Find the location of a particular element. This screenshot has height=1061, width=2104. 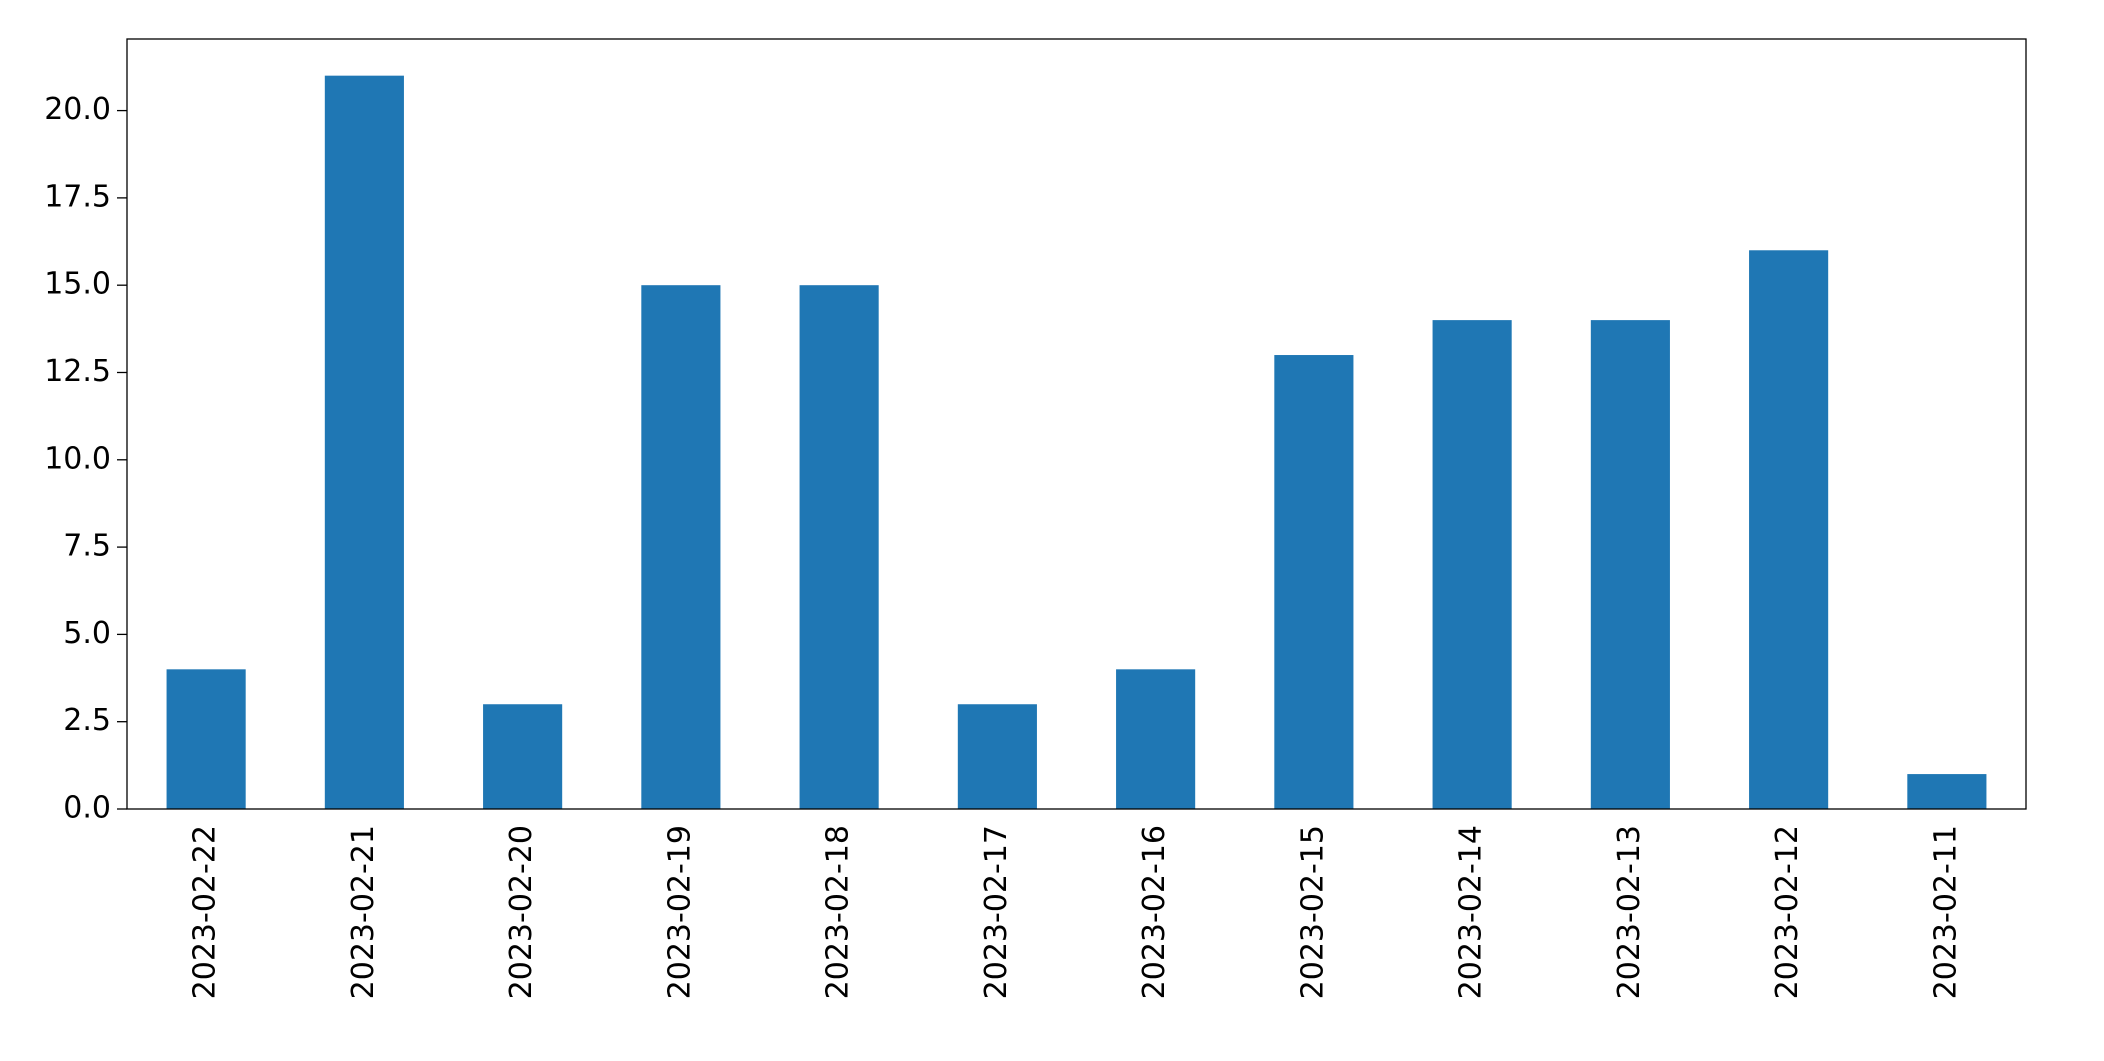

y-tick-label: 7.5 is located at coordinates (87, 546).